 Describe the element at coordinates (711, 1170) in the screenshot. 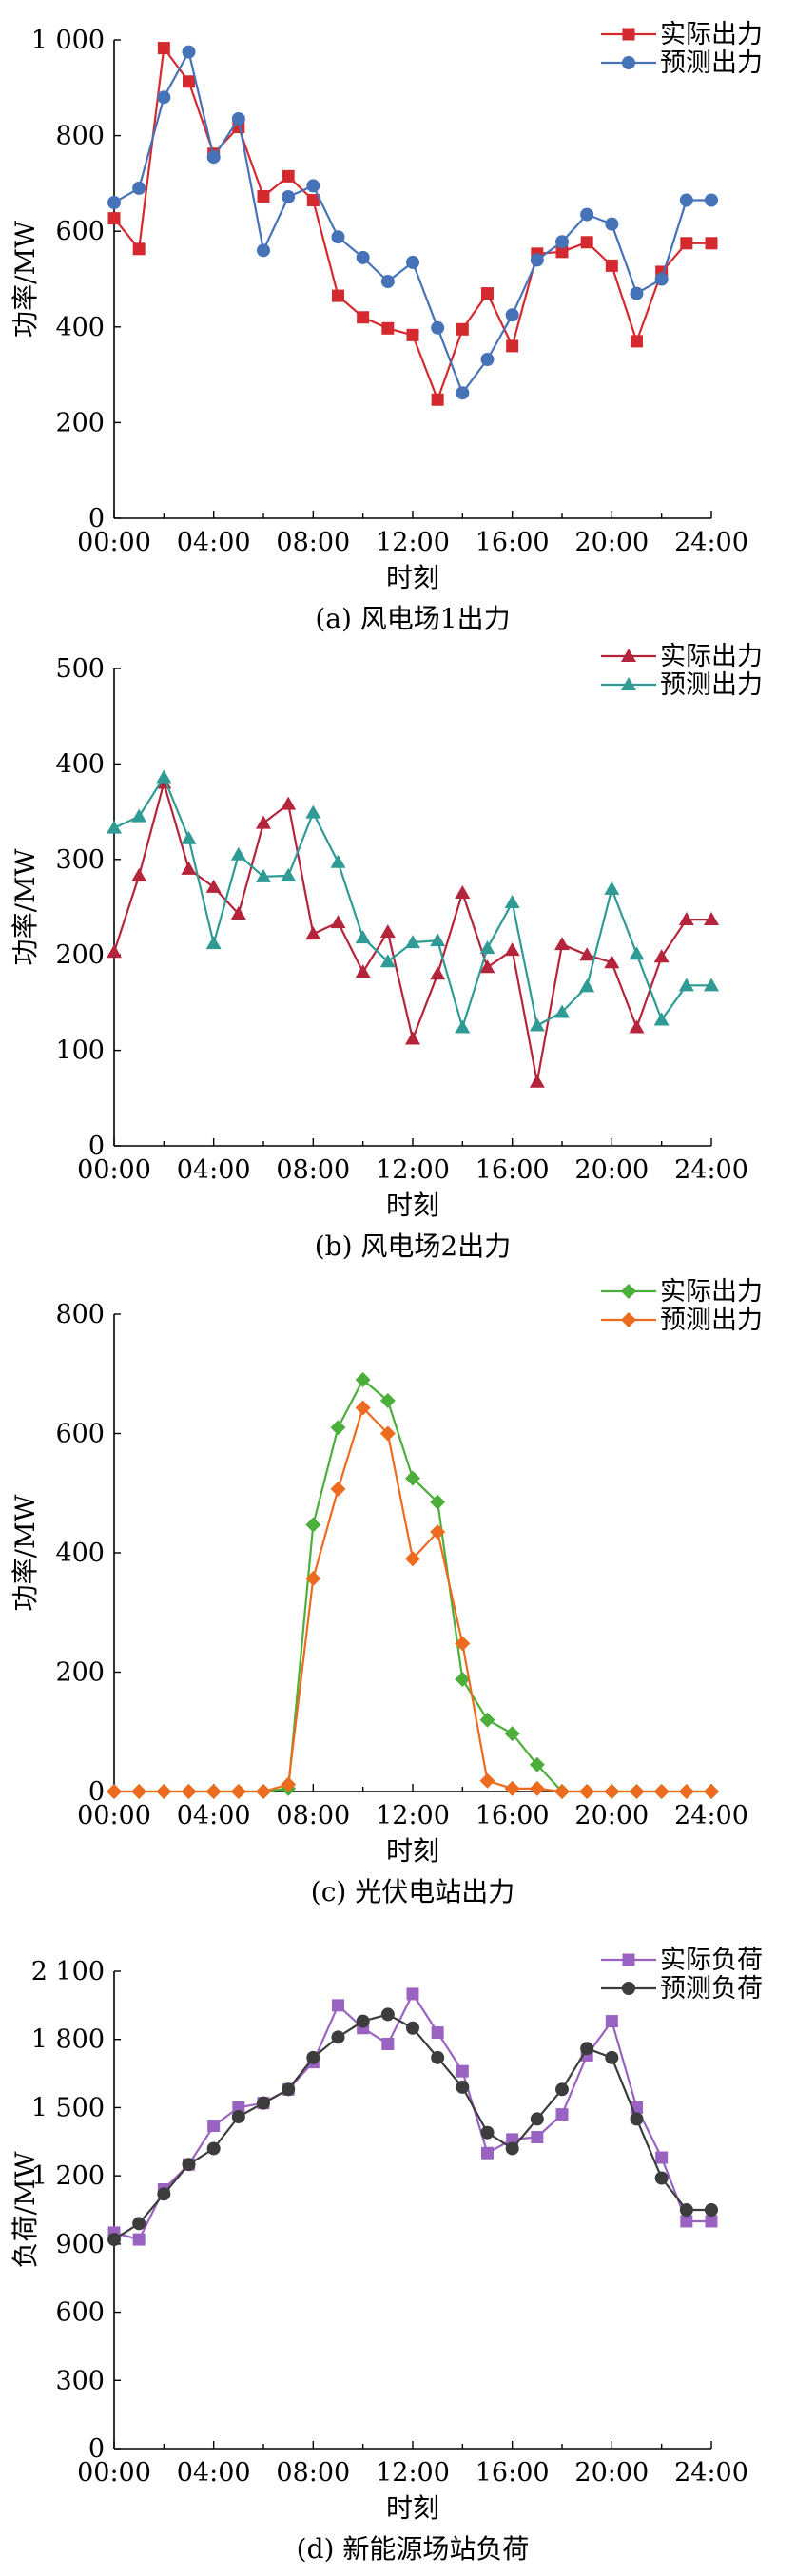

I see `x-tick-label: 24:00` at that location.